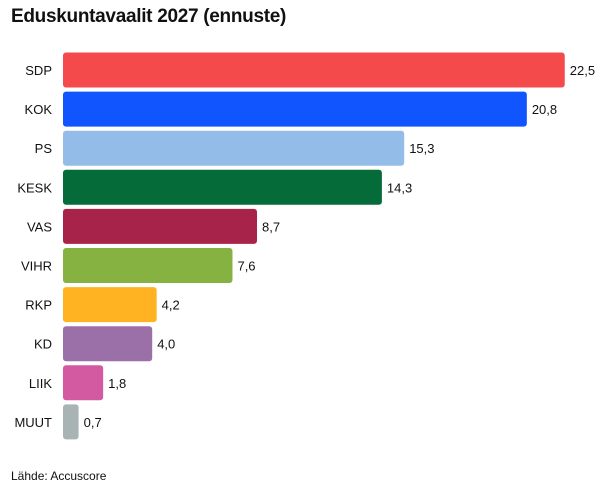  Describe the element at coordinates (166, 344) in the screenshot. I see `value-label-kd: 4,0` at that location.